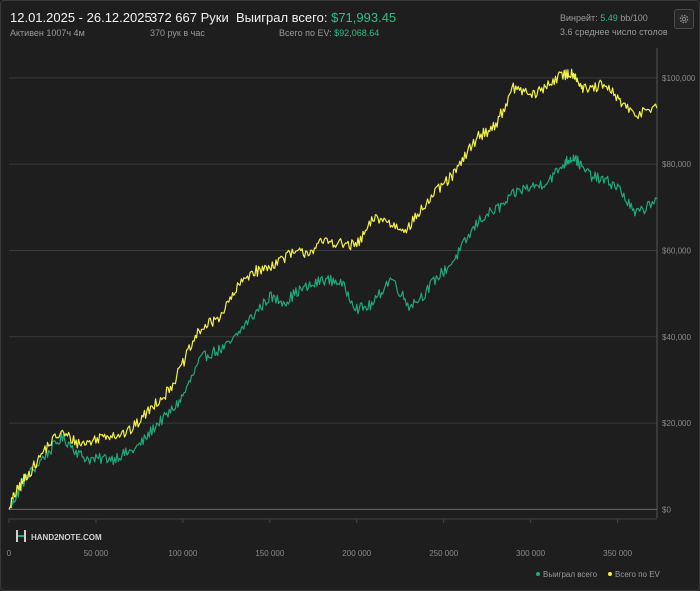  I want to click on legend-marker-won, so click(538, 574).